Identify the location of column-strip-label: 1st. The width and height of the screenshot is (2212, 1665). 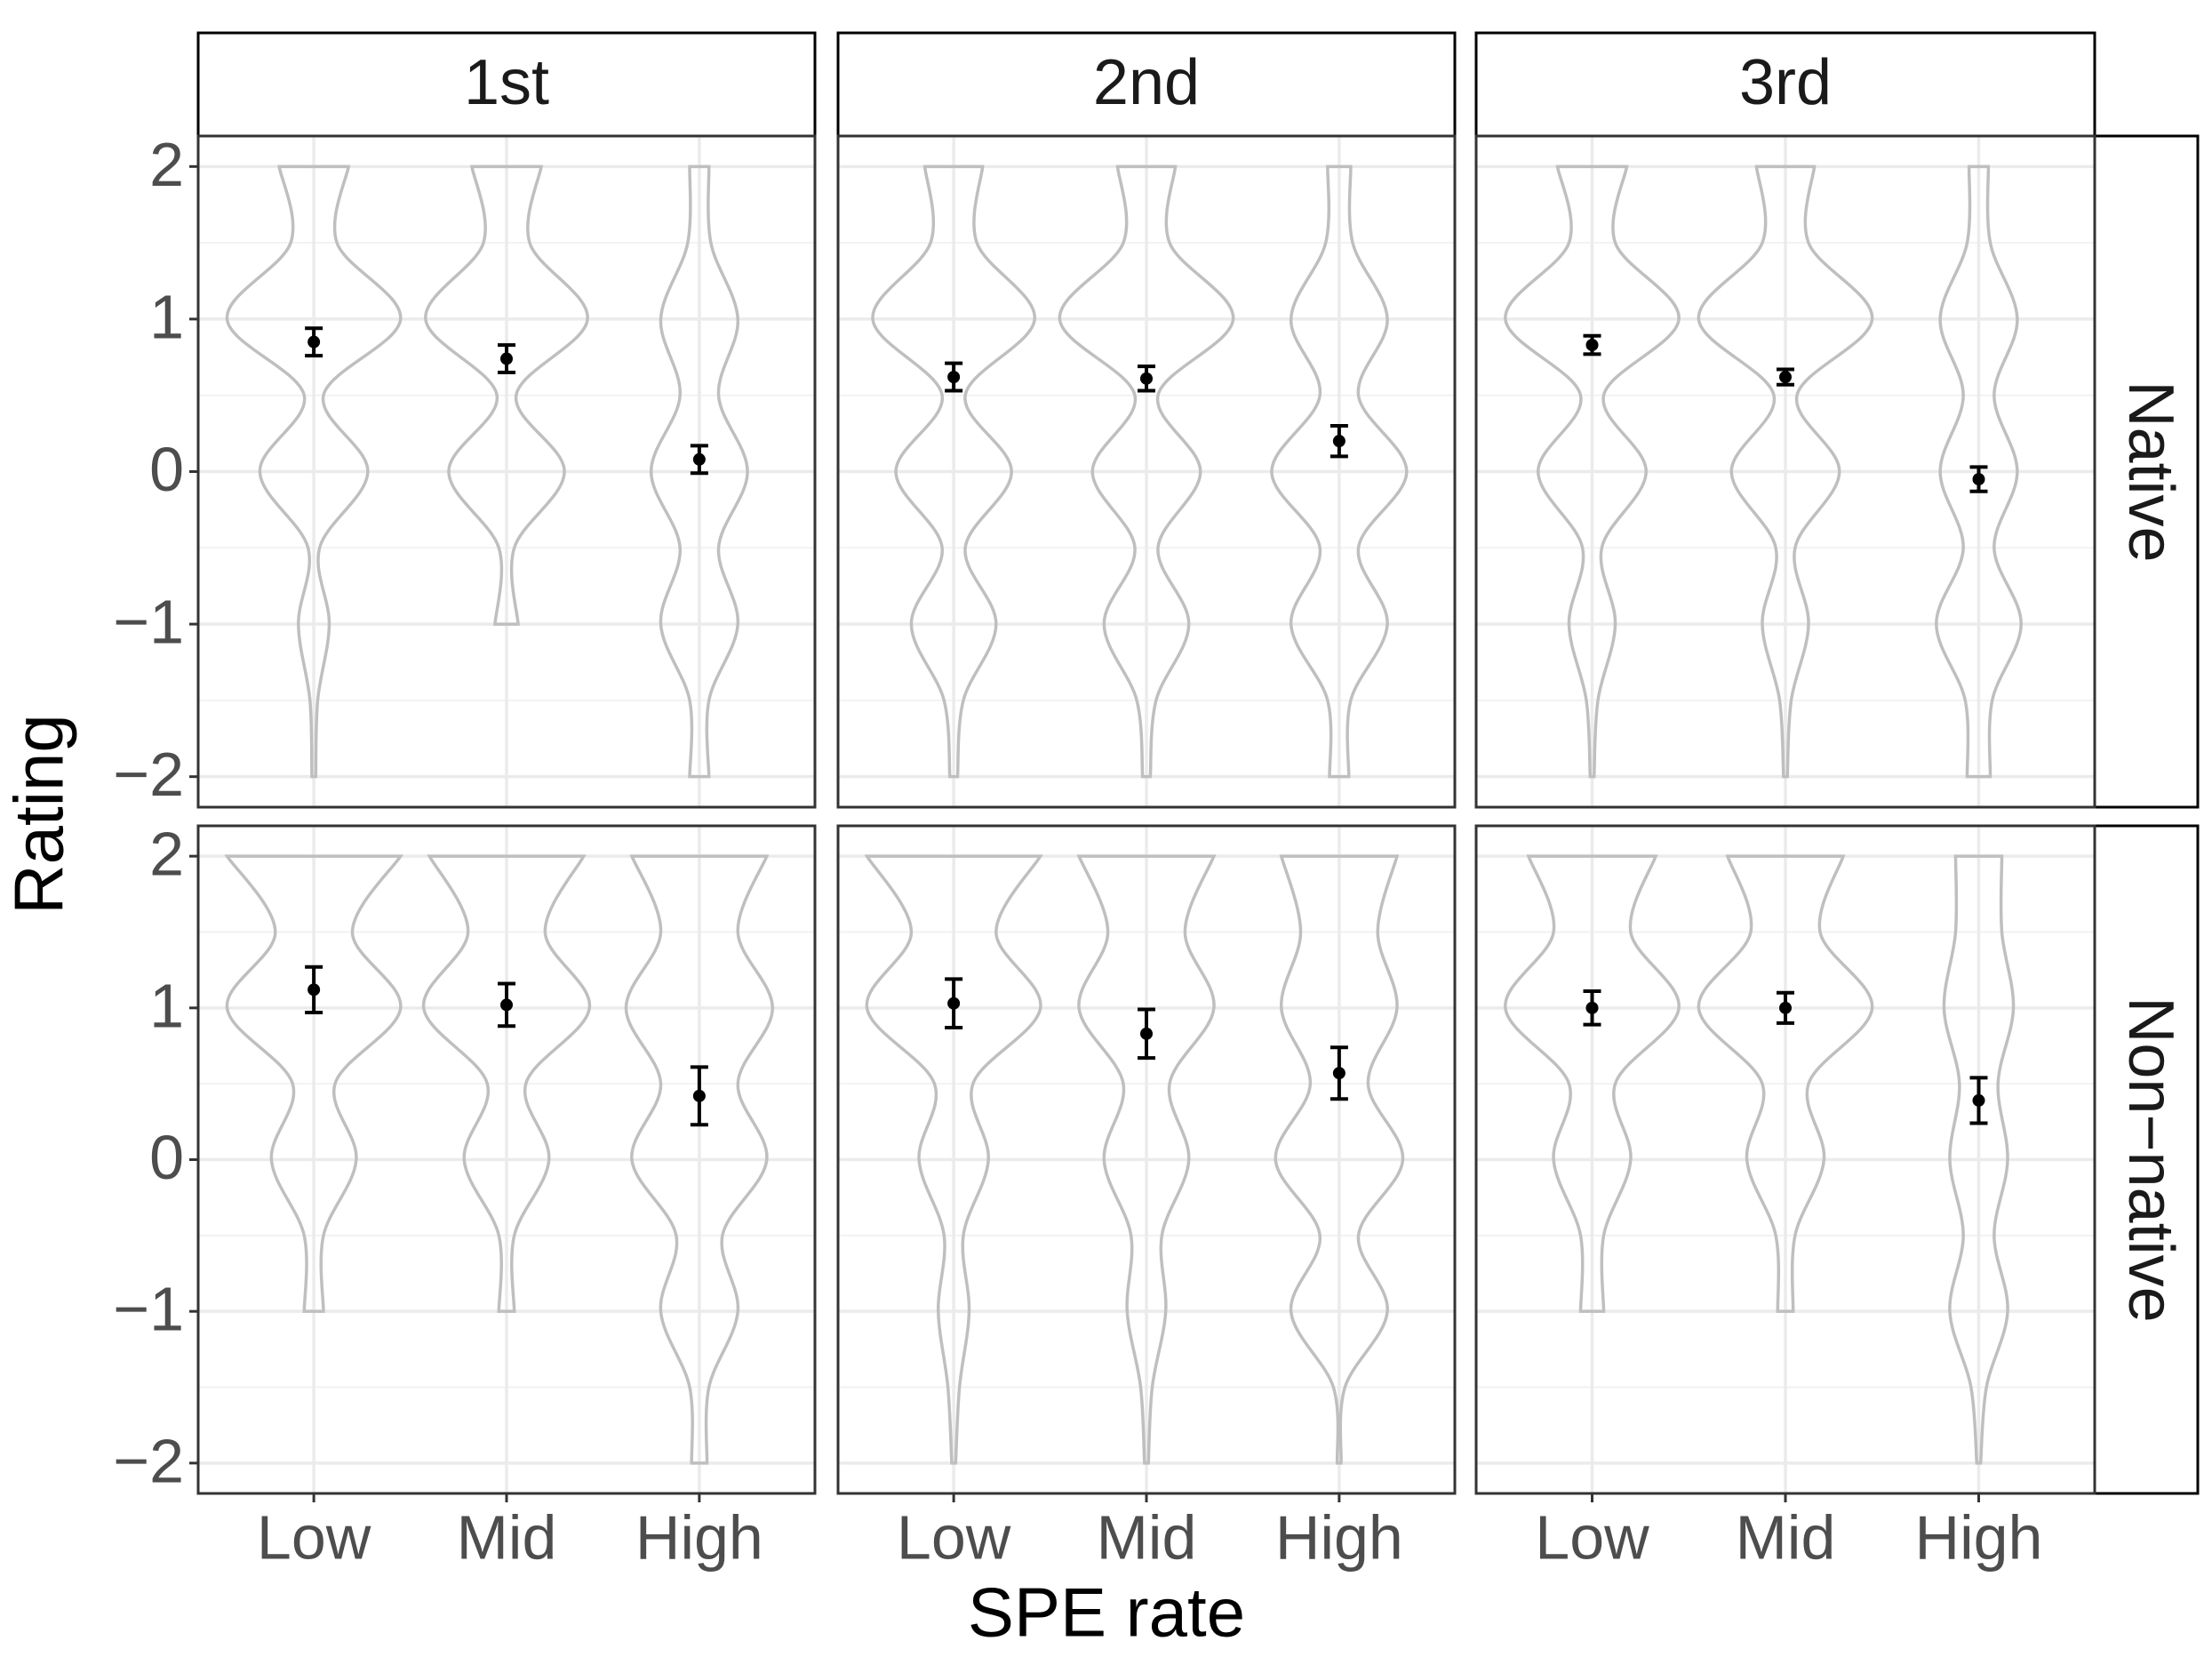
(506, 83).